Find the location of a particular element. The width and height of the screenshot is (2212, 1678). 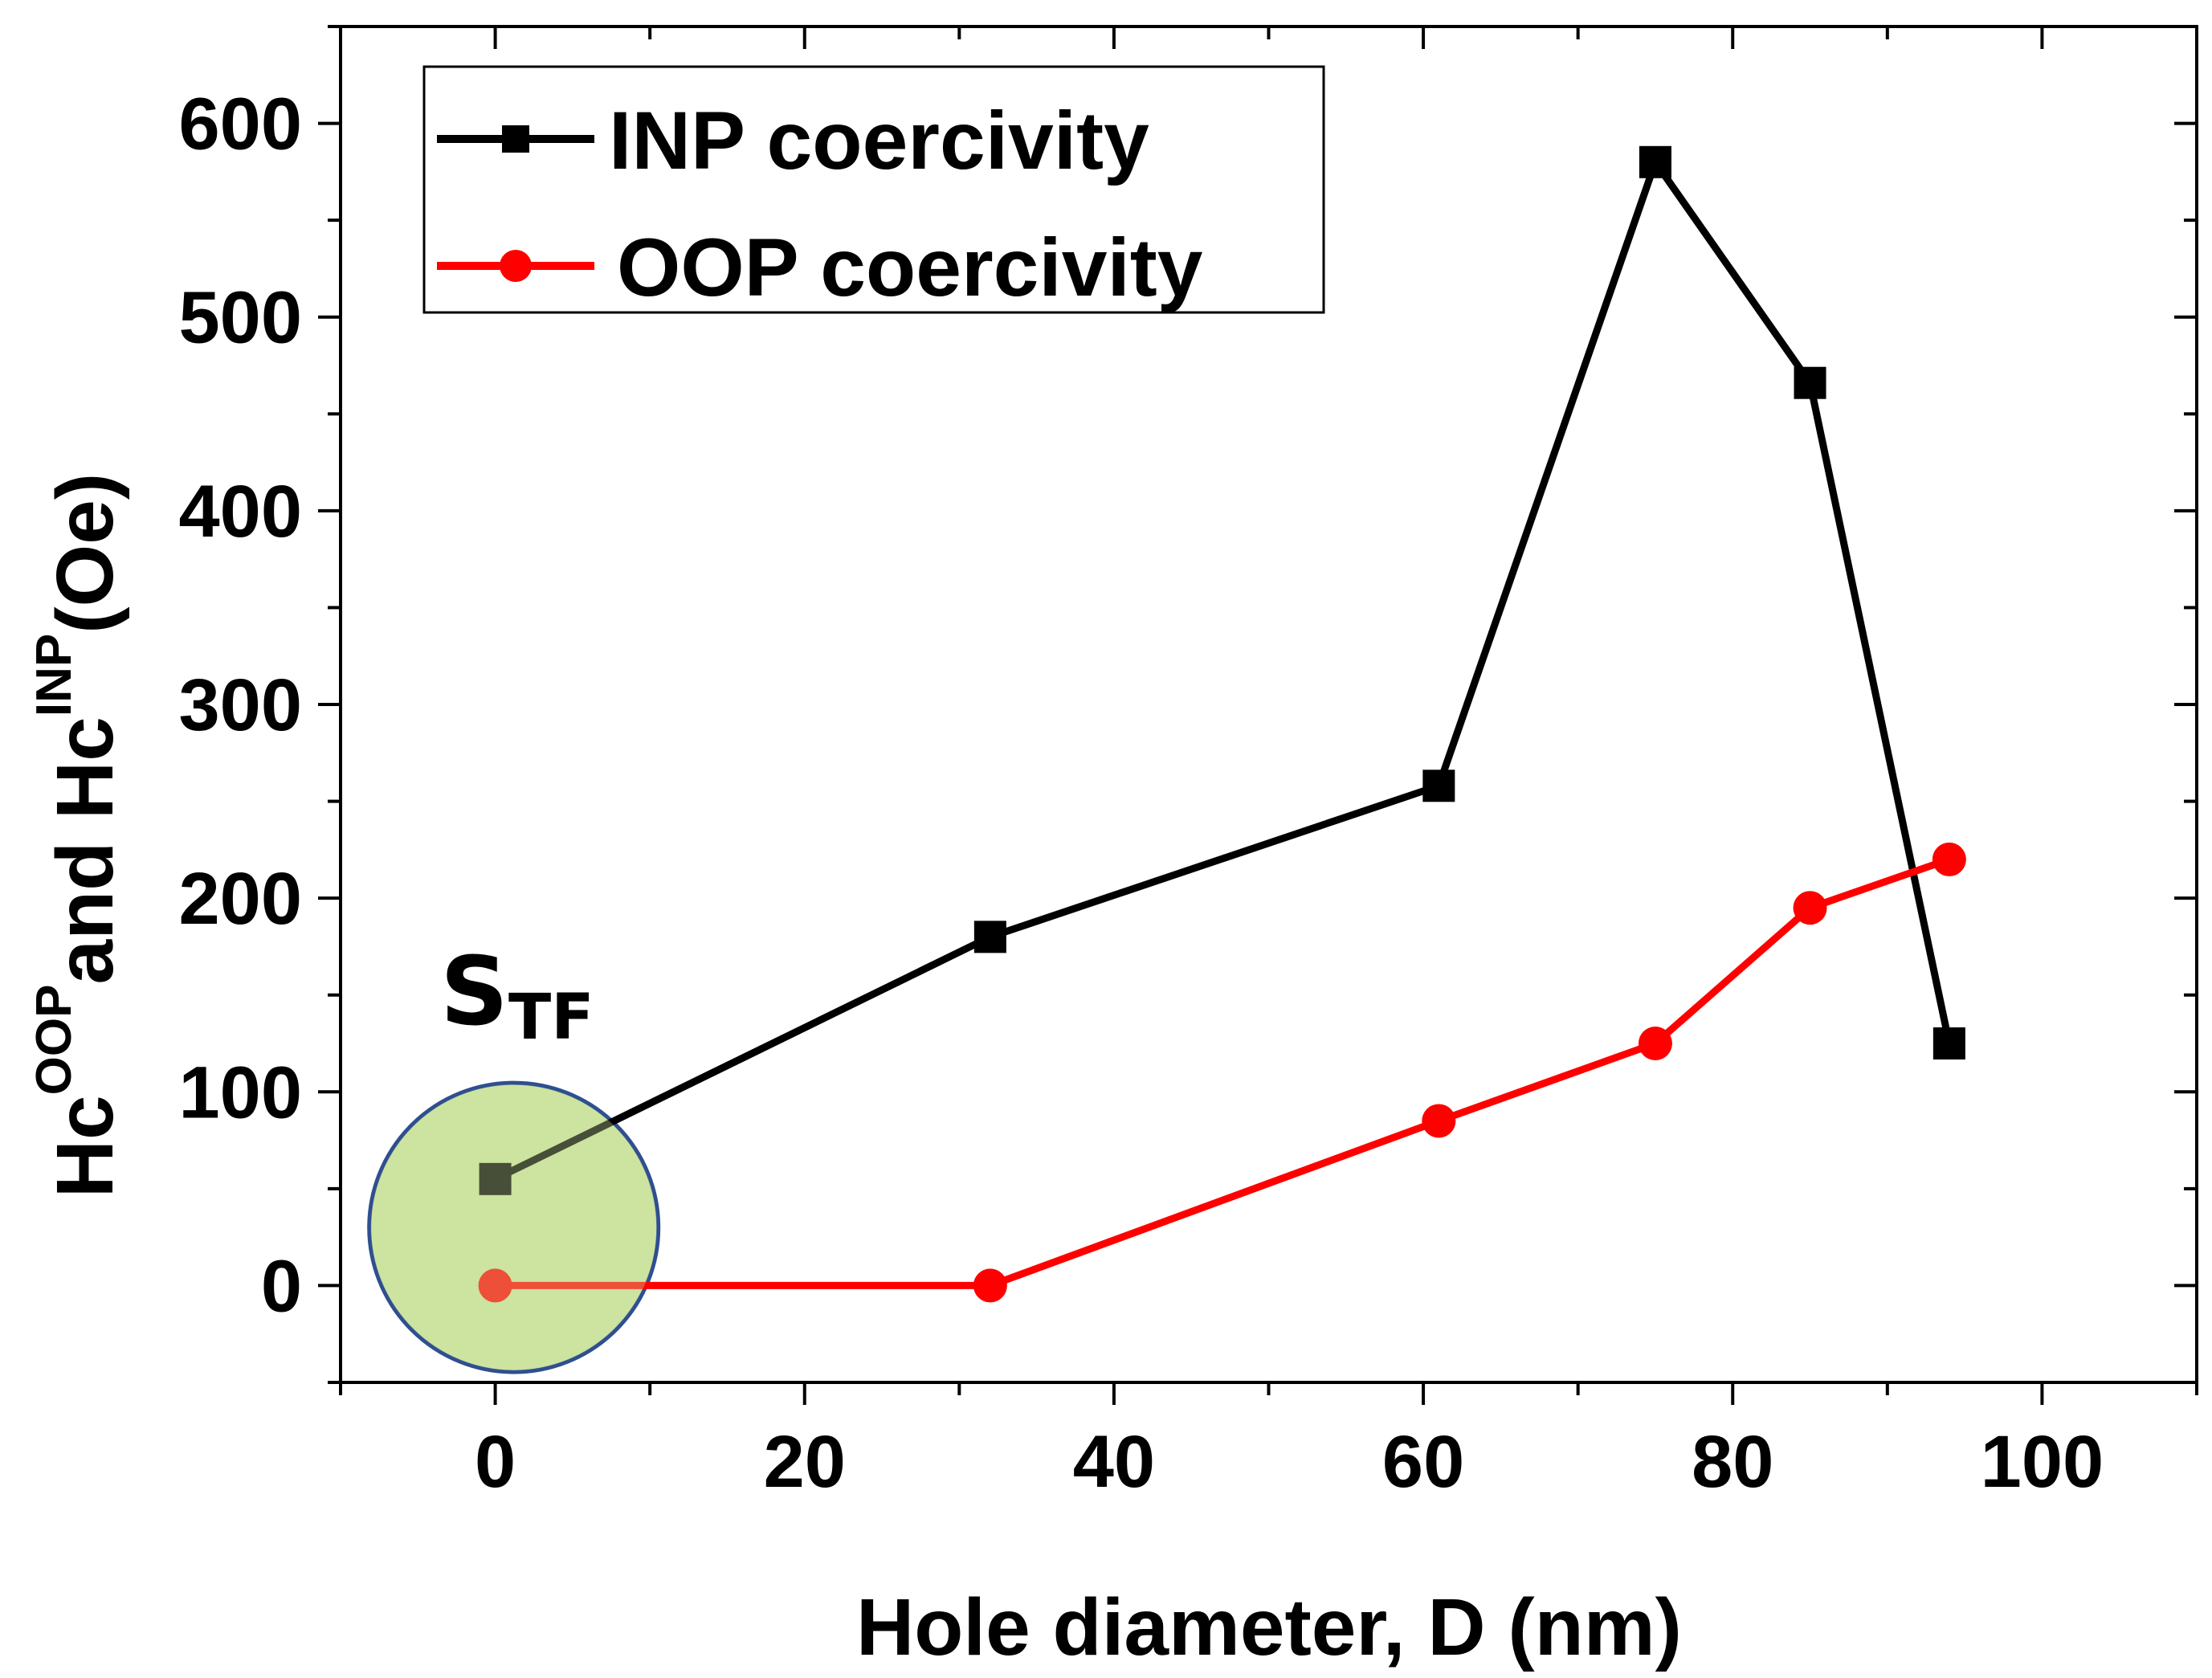

y-tick-label: 0 is located at coordinates (281, 1286).